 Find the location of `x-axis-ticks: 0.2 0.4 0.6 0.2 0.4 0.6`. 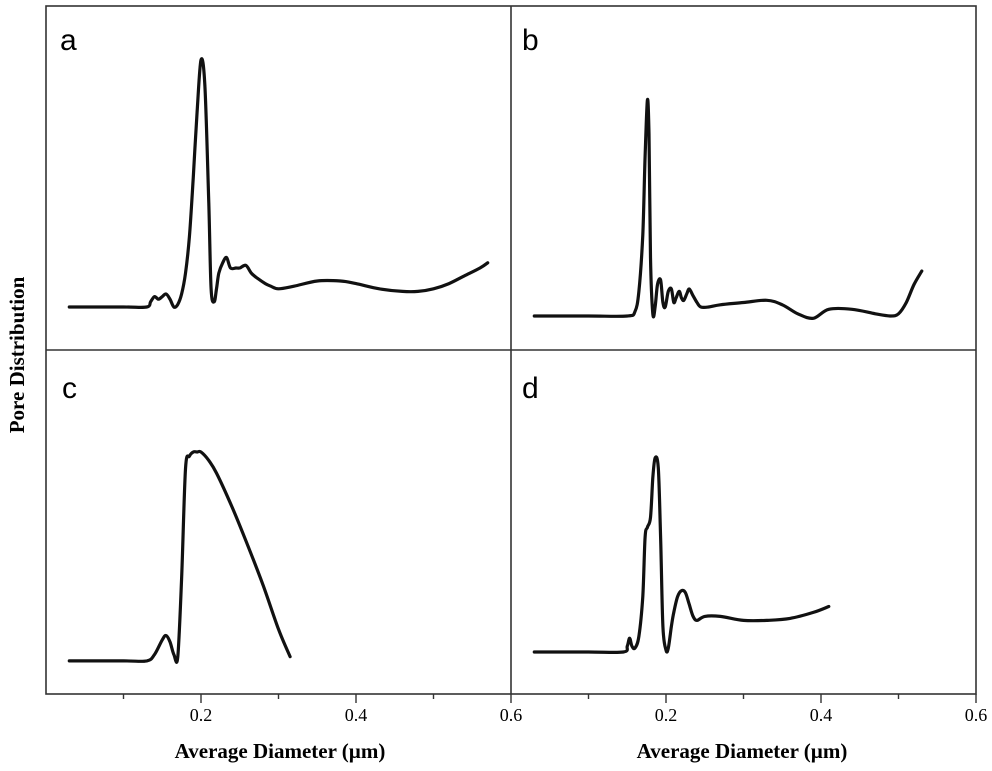

x-axis-ticks: 0.2 0.4 0.6 0.2 0.4 0.6 is located at coordinates (555, 709).